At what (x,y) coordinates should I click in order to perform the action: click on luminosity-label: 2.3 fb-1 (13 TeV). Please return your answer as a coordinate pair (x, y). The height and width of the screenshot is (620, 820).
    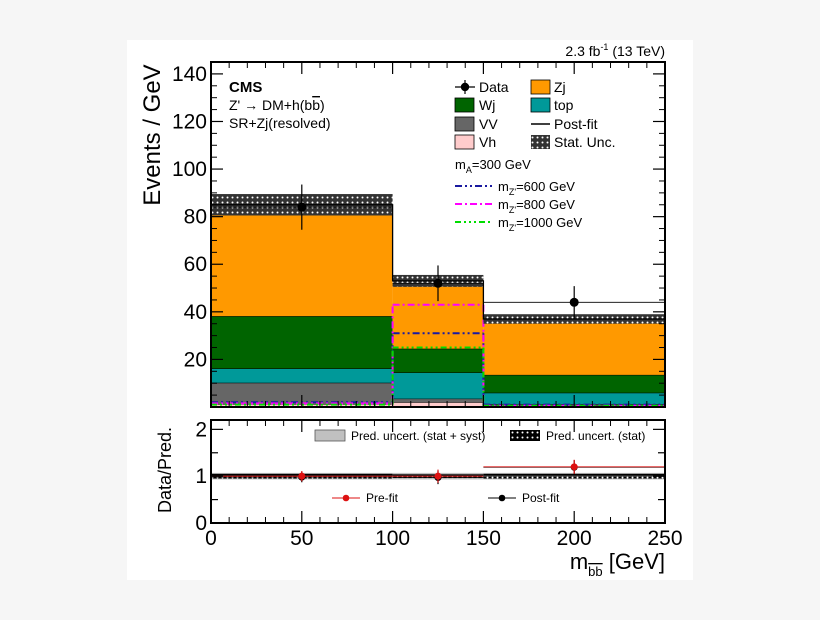
    Looking at the image, I should click on (615, 50).